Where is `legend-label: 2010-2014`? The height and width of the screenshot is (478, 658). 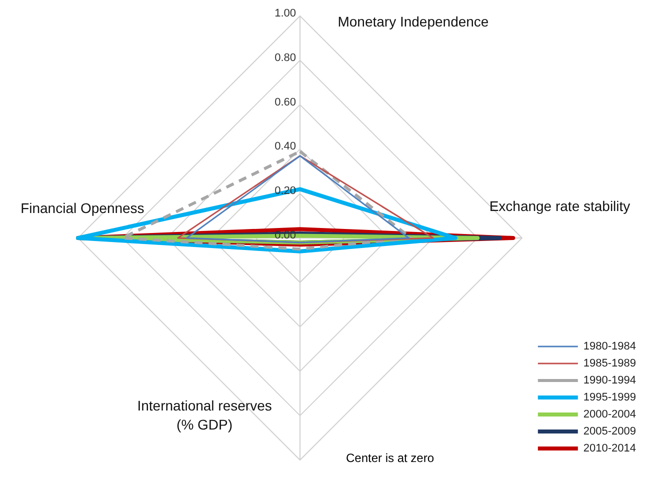 legend-label: 2010-2014 is located at coordinates (609, 448).